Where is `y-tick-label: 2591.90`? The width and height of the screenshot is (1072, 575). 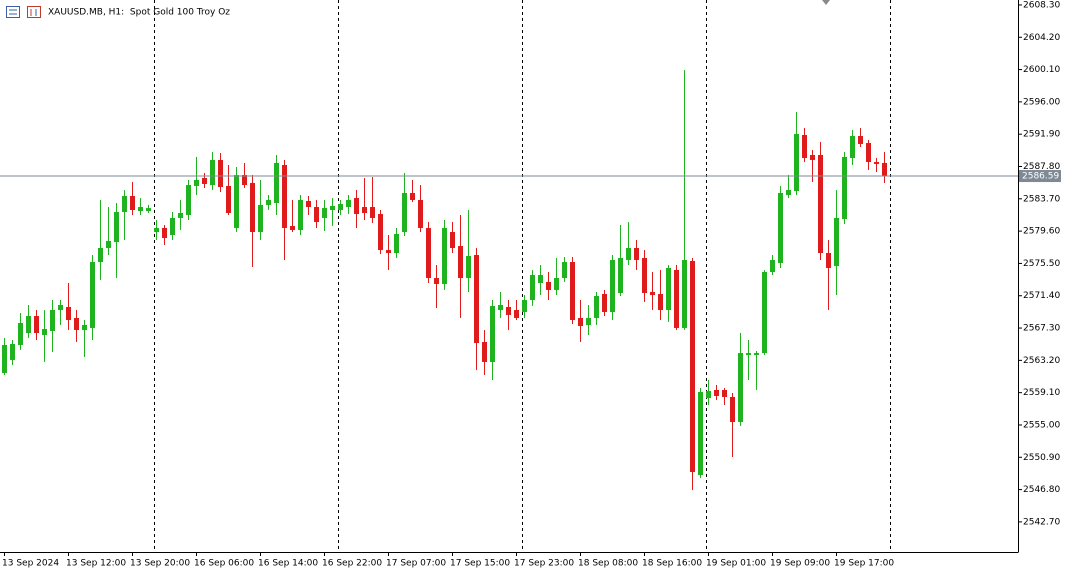
y-tick-label: 2591.90 is located at coordinates (1041, 135).